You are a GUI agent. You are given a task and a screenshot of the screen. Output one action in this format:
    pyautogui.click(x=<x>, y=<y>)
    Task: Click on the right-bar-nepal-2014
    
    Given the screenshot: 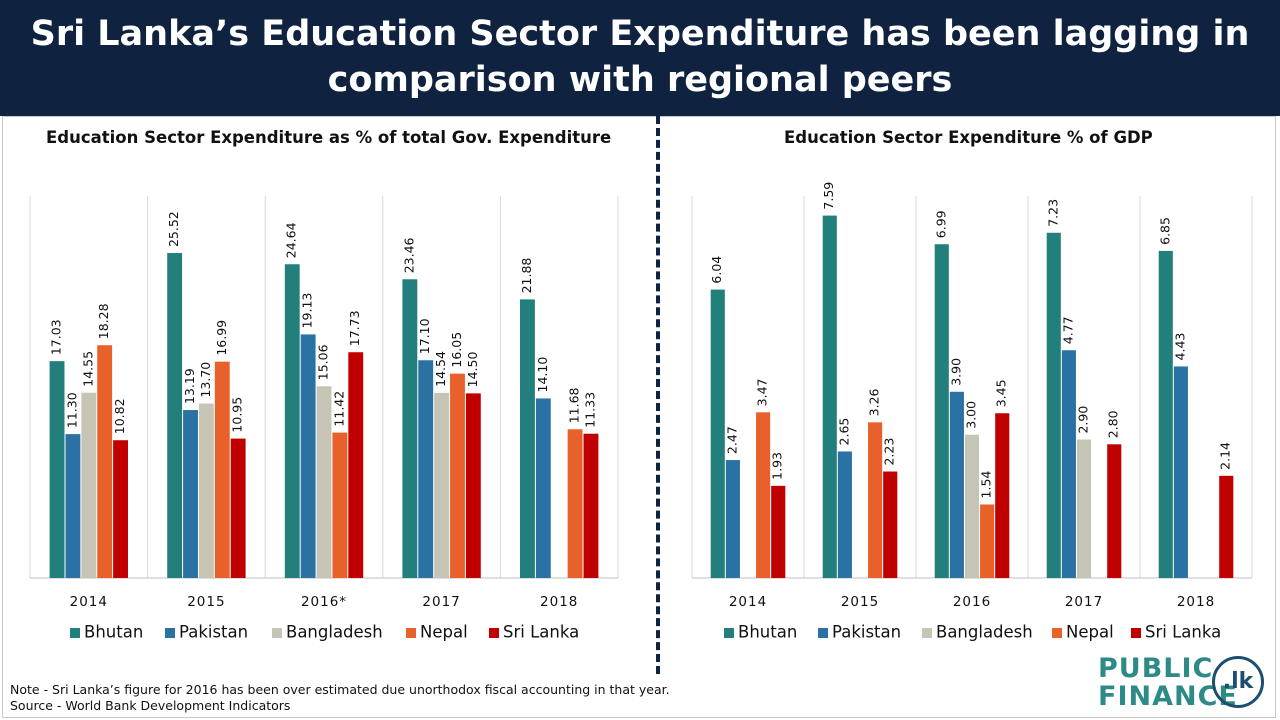 What is the action you would take?
    pyautogui.click(x=763, y=495)
    